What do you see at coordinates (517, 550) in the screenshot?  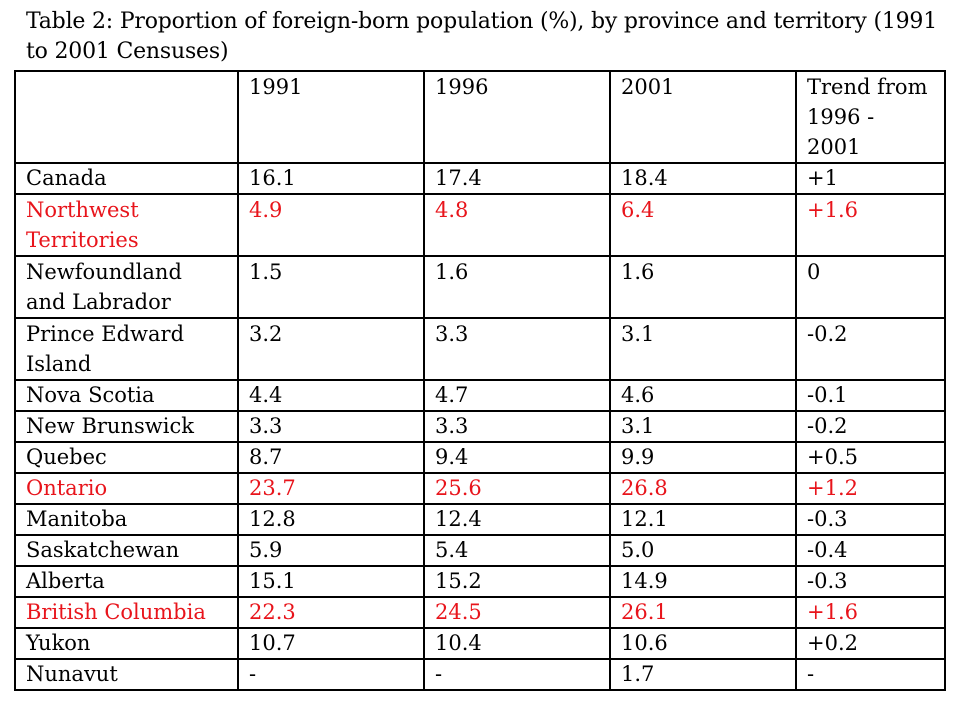 I see `value-1996-cell: 5.4` at bounding box center [517, 550].